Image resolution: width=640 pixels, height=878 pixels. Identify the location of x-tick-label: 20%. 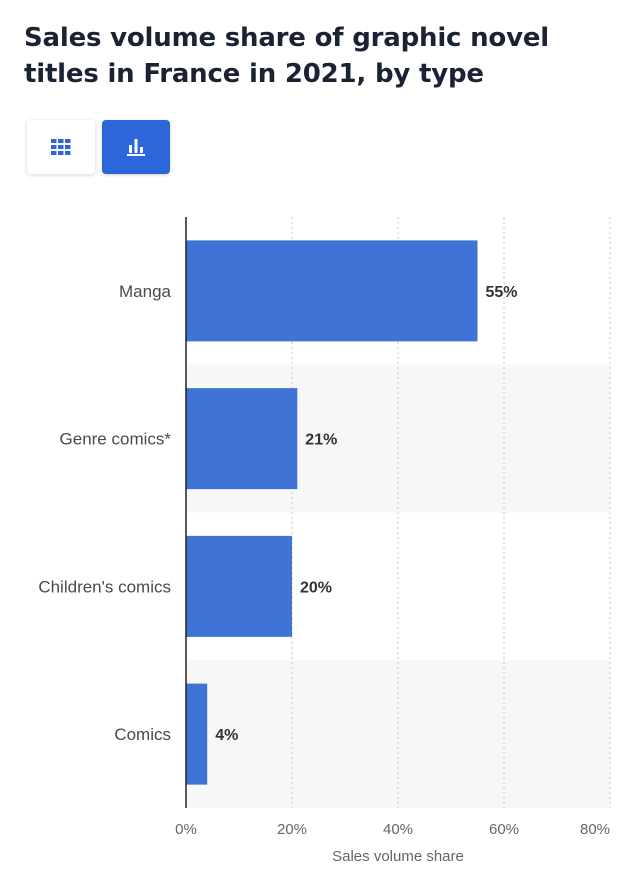
(292, 829).